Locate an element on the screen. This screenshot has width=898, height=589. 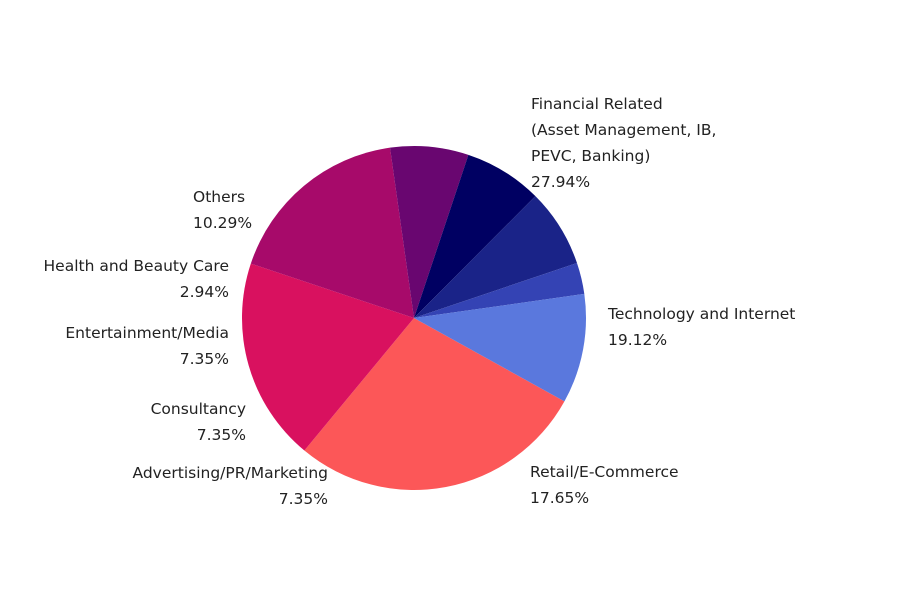
label-technology-and-internet: Technology and Internet 19.12% is located at coordinates (701, 327).